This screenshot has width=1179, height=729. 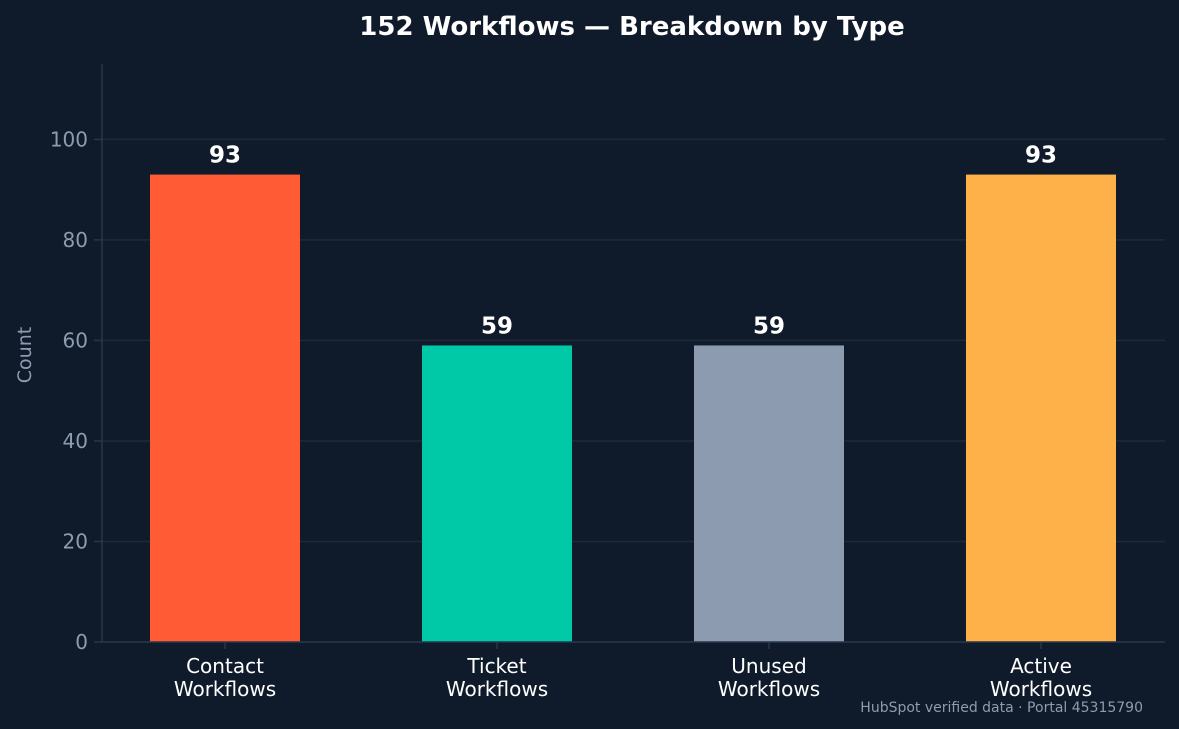 What do you see at coordinates (69, 139) in the screenshot?
I see `y-tick-label: 100` at bounding box center [69, 139].